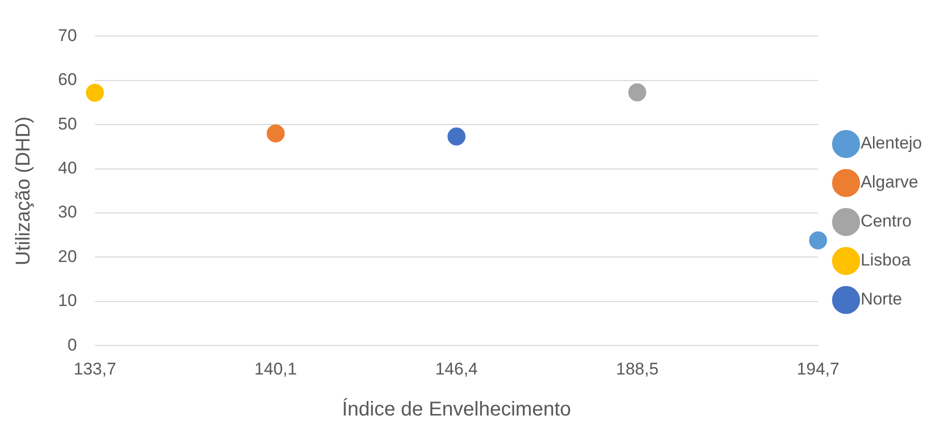  What do you see at coordinates (457, 409) in the screenshot?
I see `x-axis-title: Índice de Envelhecimento` at bounding box center [457, 409].